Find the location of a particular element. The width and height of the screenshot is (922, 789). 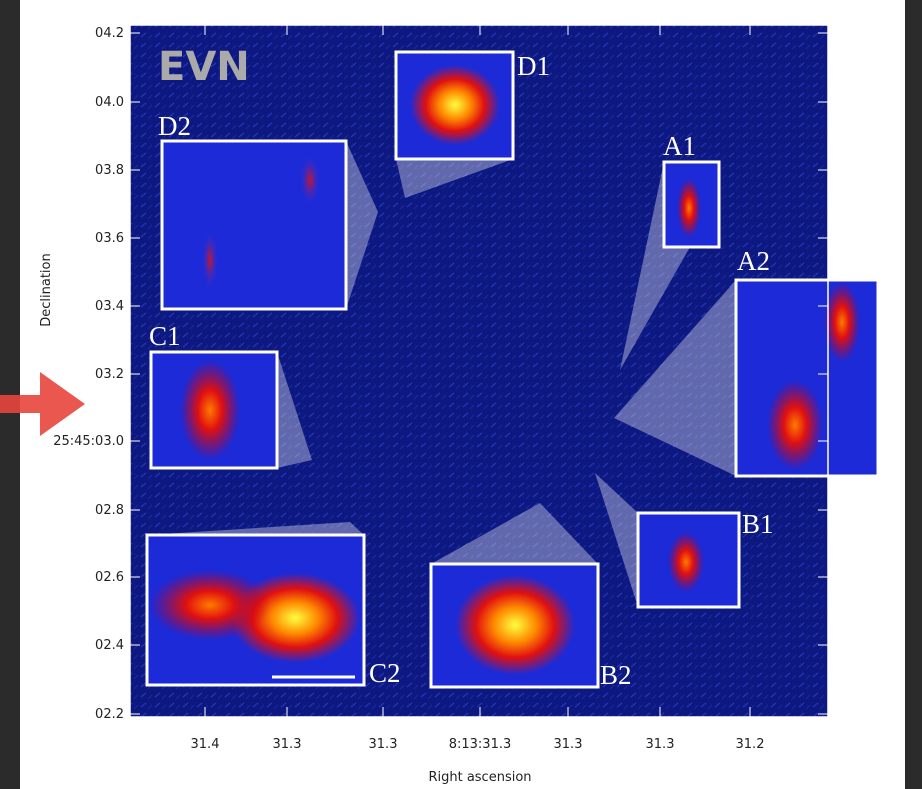

overlay-label: EVN is located at coordinates (204, 67).